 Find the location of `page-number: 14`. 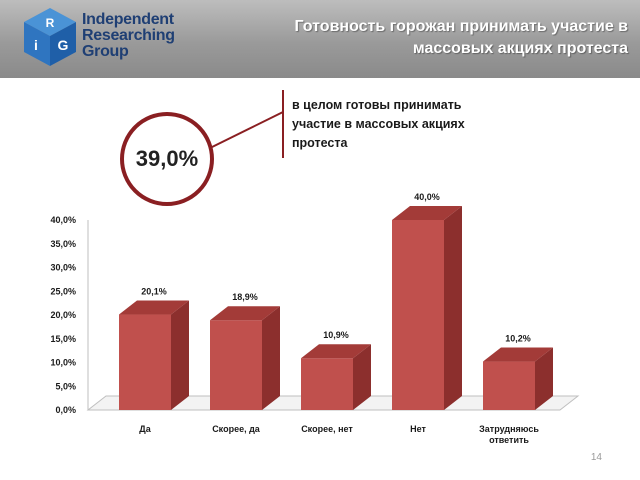

page-number: 14 is located at coordinates (596, 457).